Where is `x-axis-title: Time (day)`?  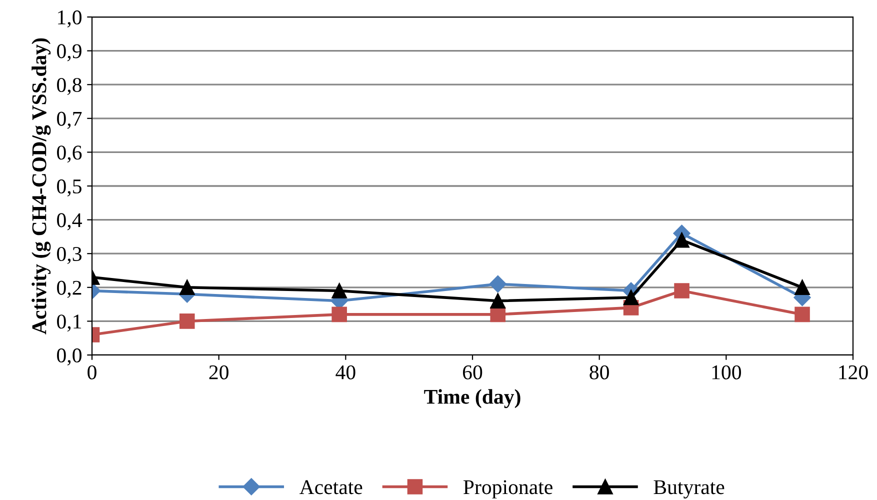 x-axis-title: Time (day) is located at coordinates (472, 398).